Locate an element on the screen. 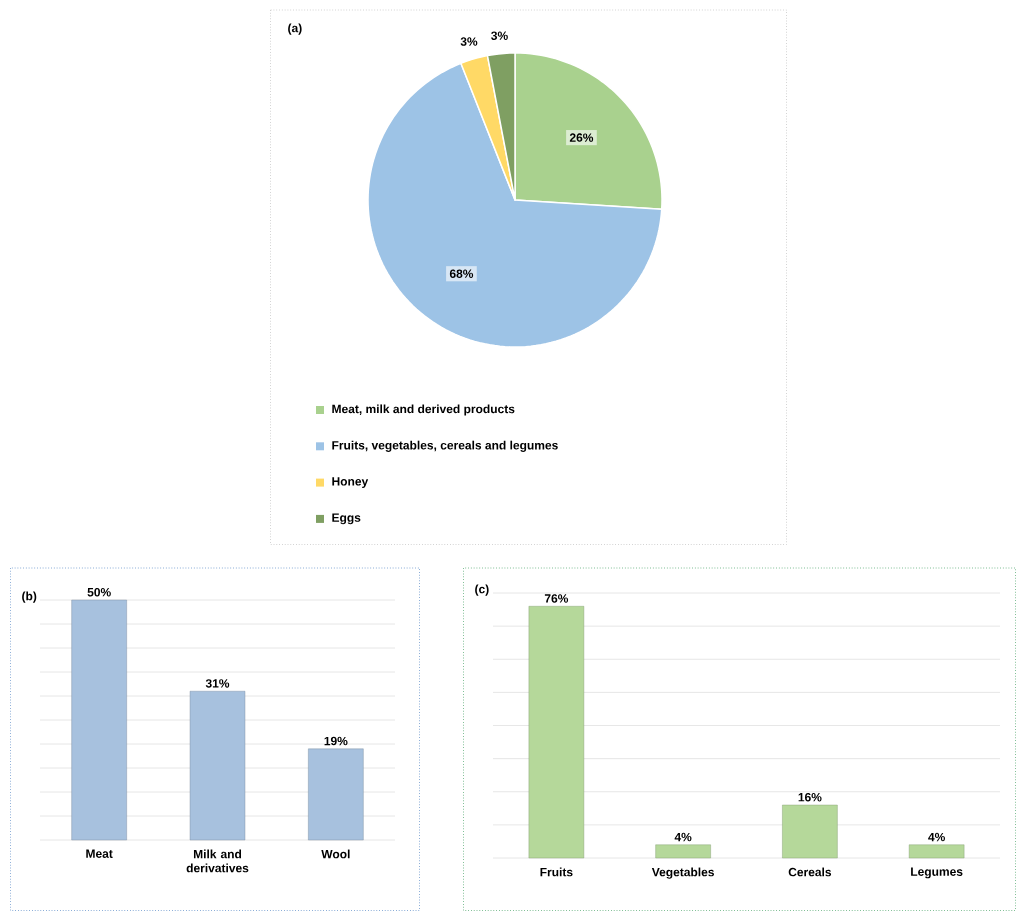 The image size is (1016, 911). x-tick-label: Vegetables is located at coordinates (682, 873).